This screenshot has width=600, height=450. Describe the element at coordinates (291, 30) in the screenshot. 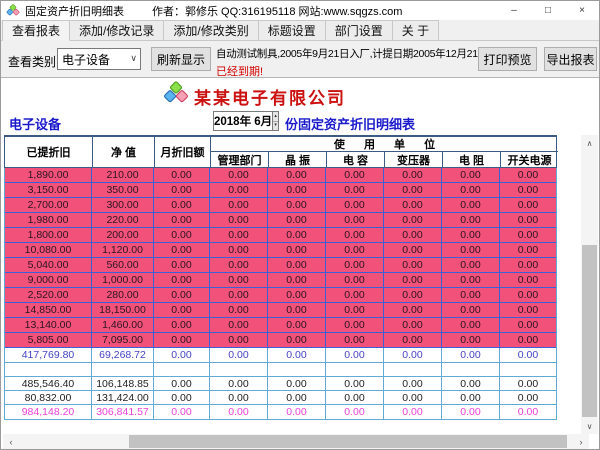

I see `tab-title-settings: 标题设置` at that location.